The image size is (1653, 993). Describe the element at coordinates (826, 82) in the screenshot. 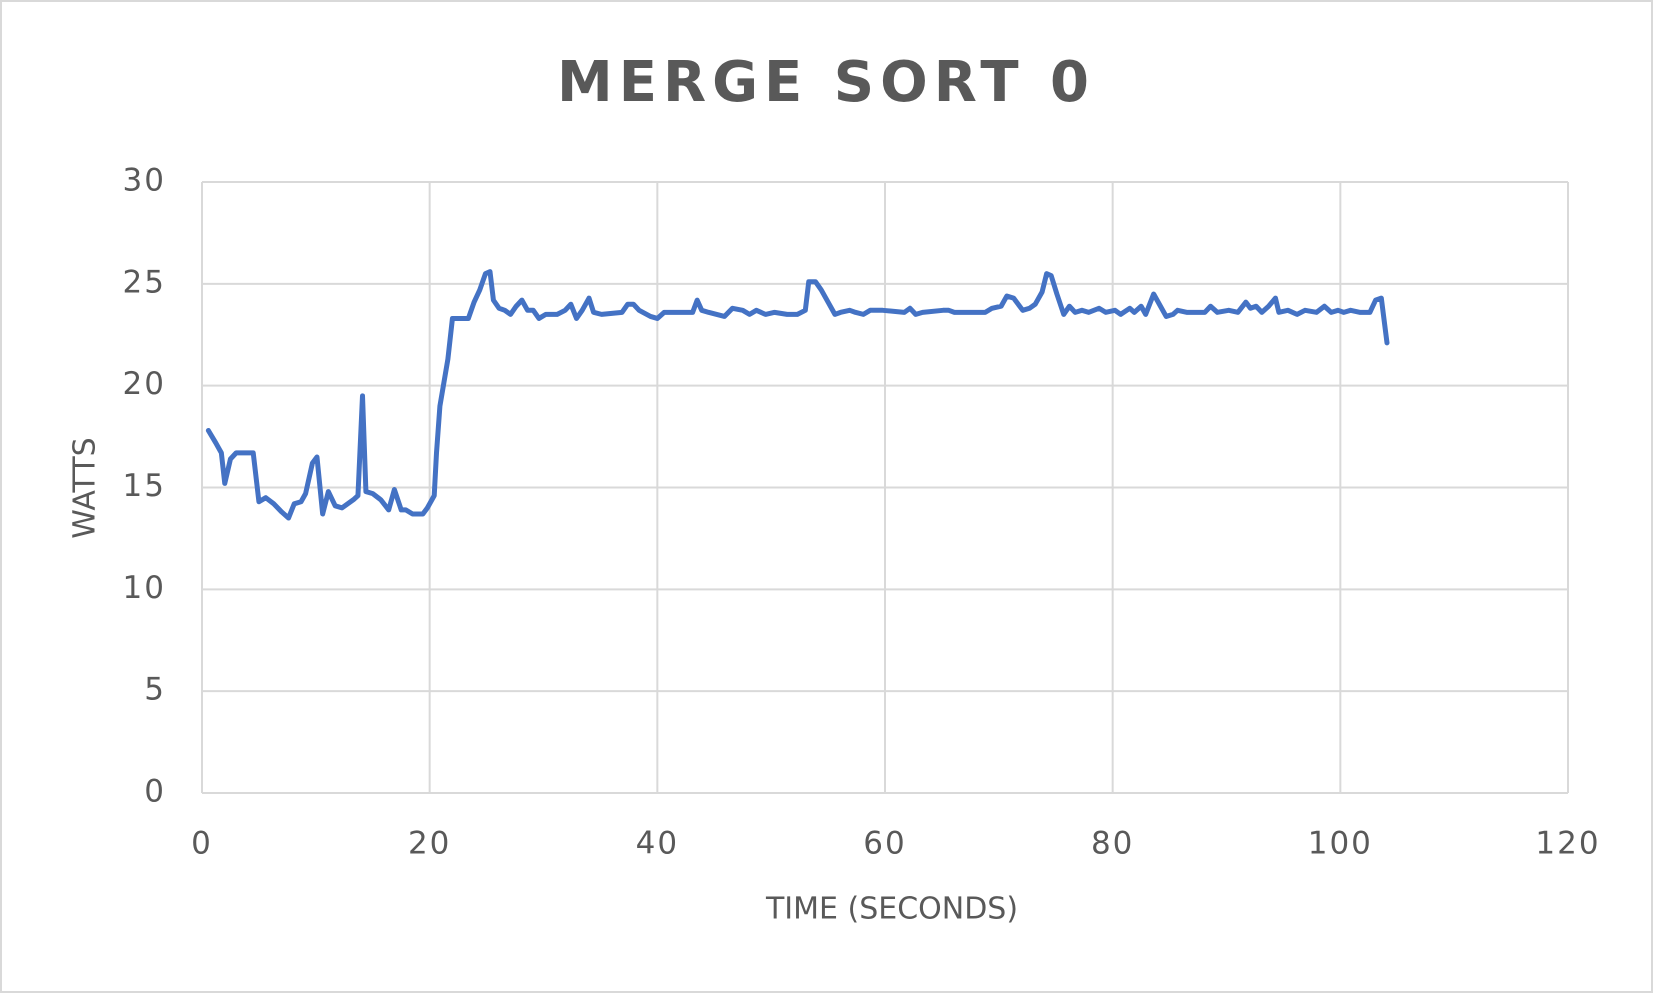

I see `chart-title: MERGE SORT 0` at that location.